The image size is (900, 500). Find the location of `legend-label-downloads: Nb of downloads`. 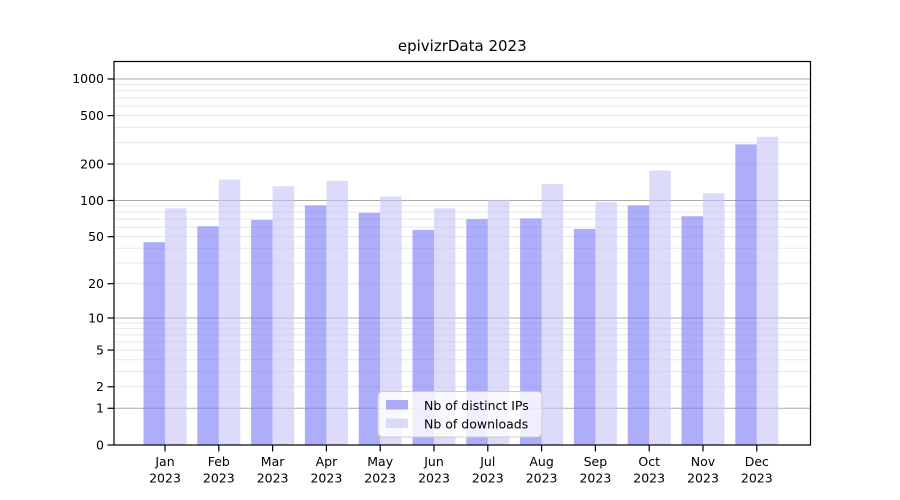

legend-label-downloads: Nb of downloads is located at coordinates (476, 424).